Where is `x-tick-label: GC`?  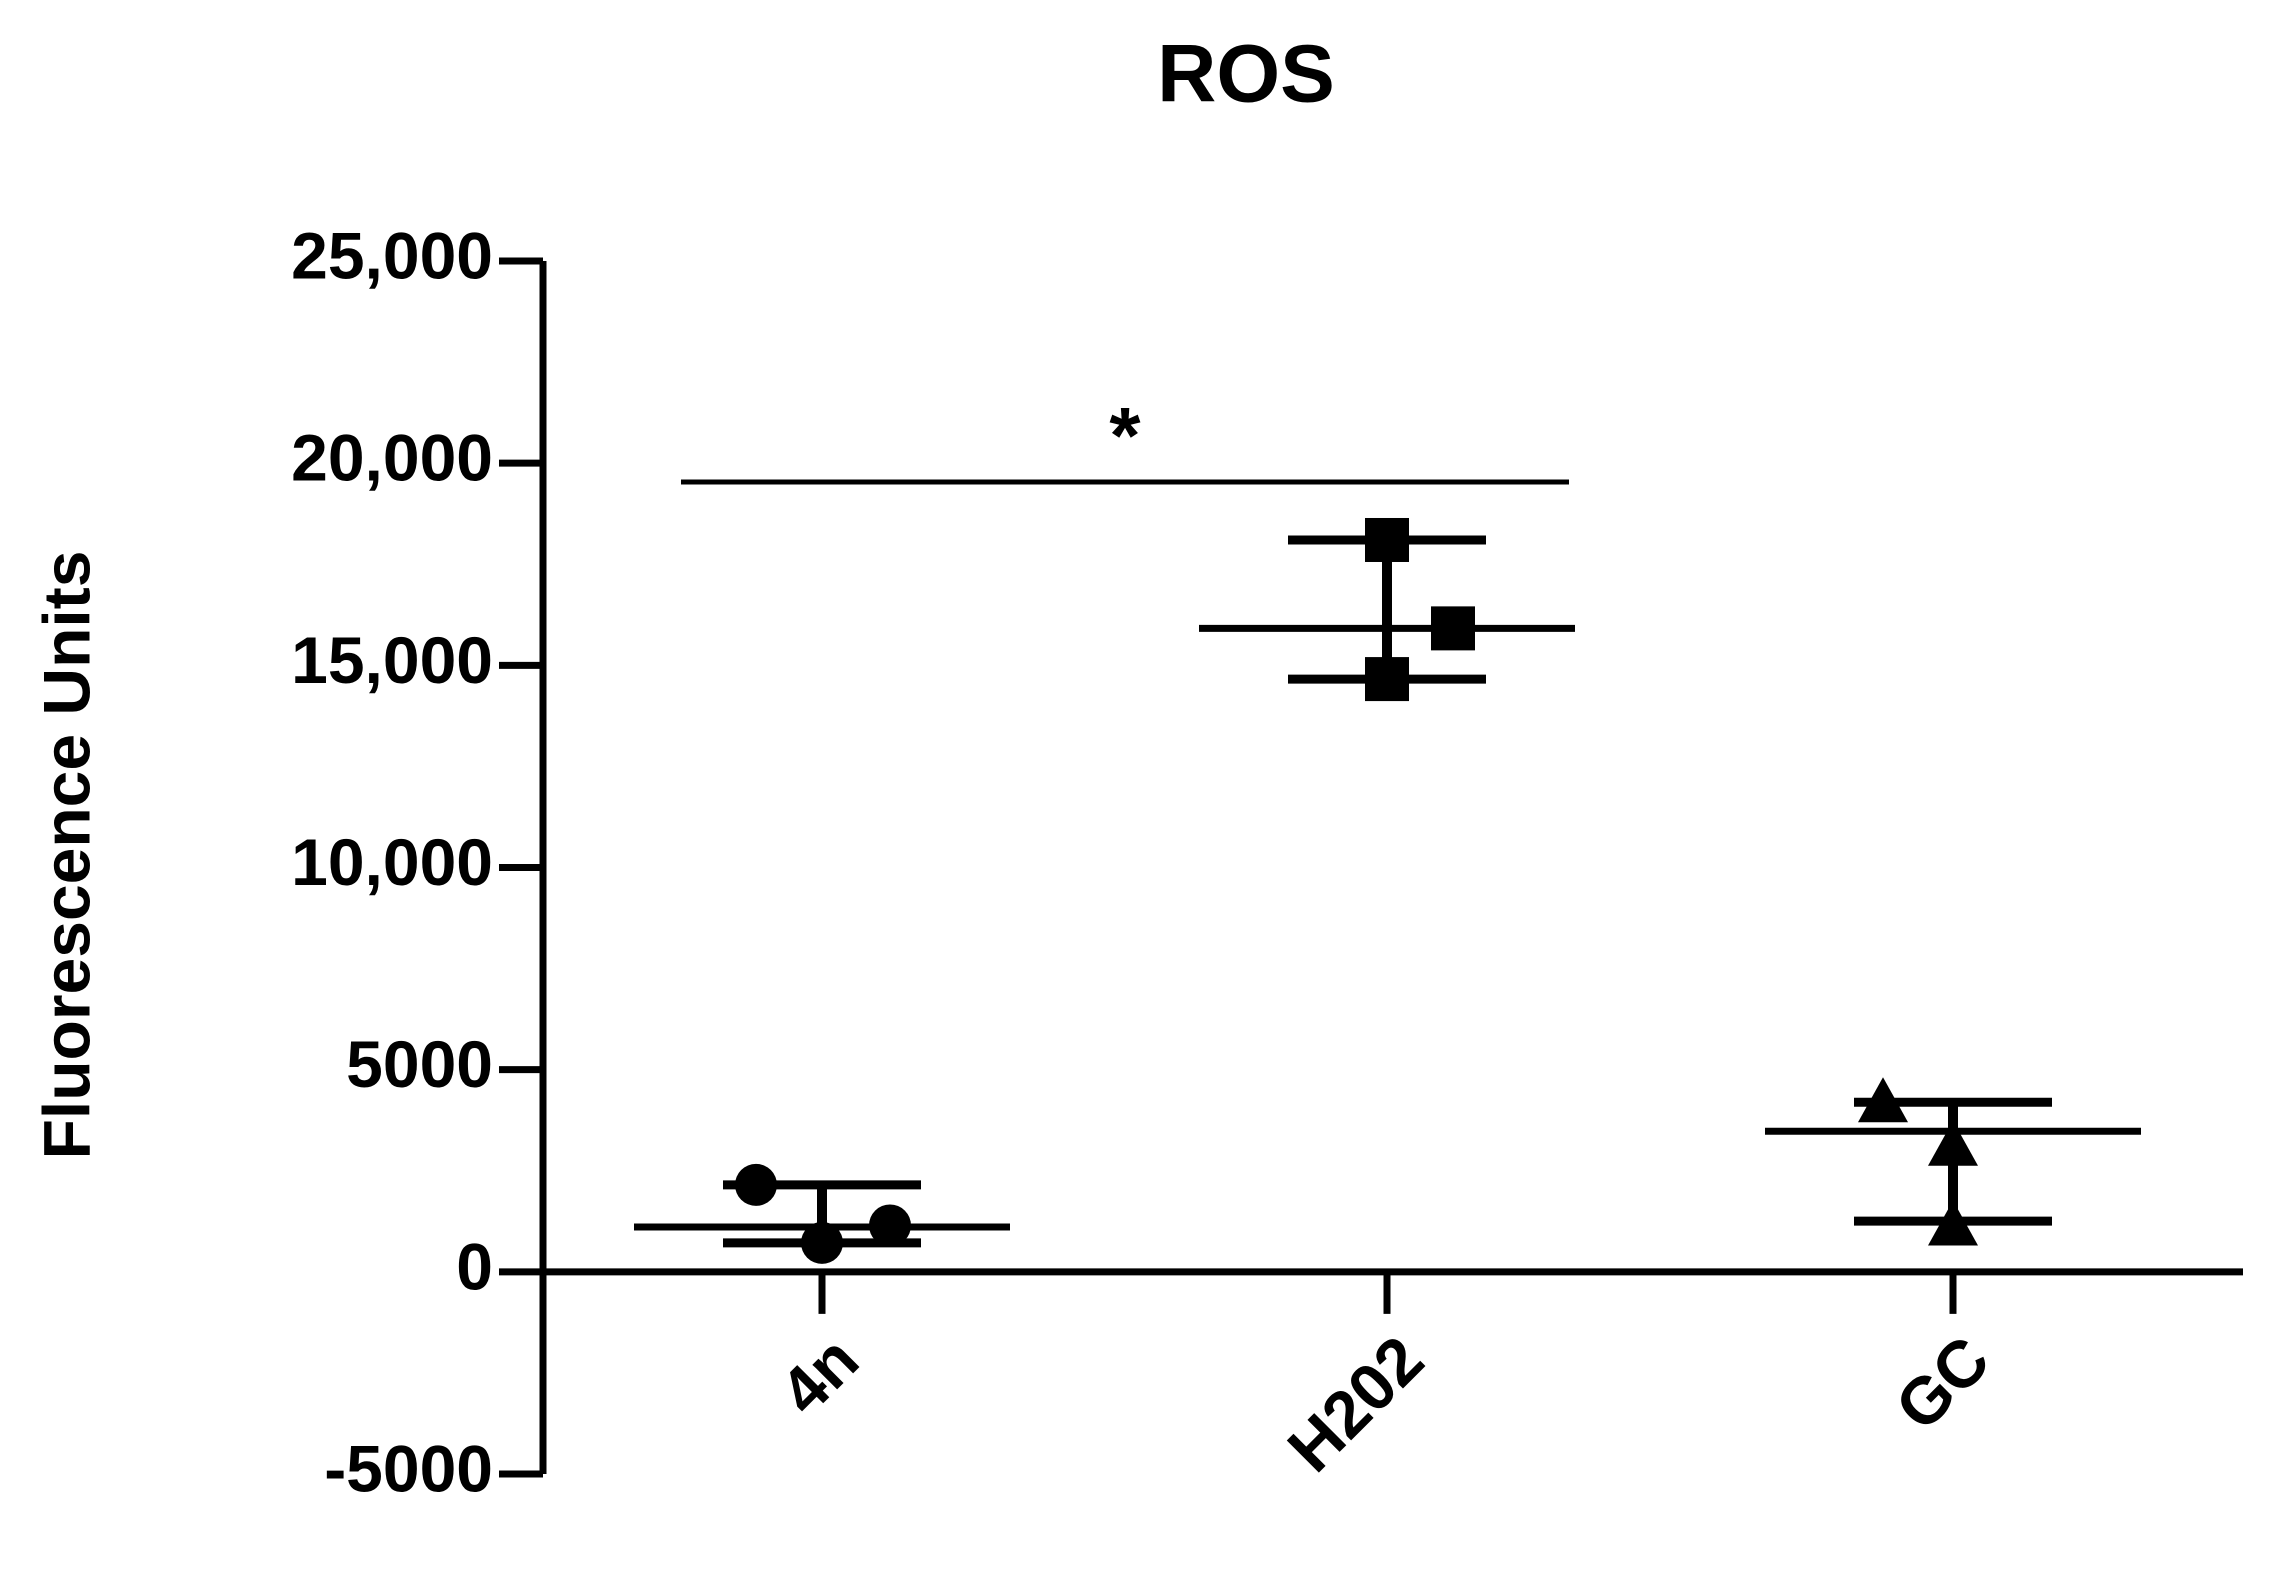 x-tick-label: GC is located at coordinates (1942, 1383).